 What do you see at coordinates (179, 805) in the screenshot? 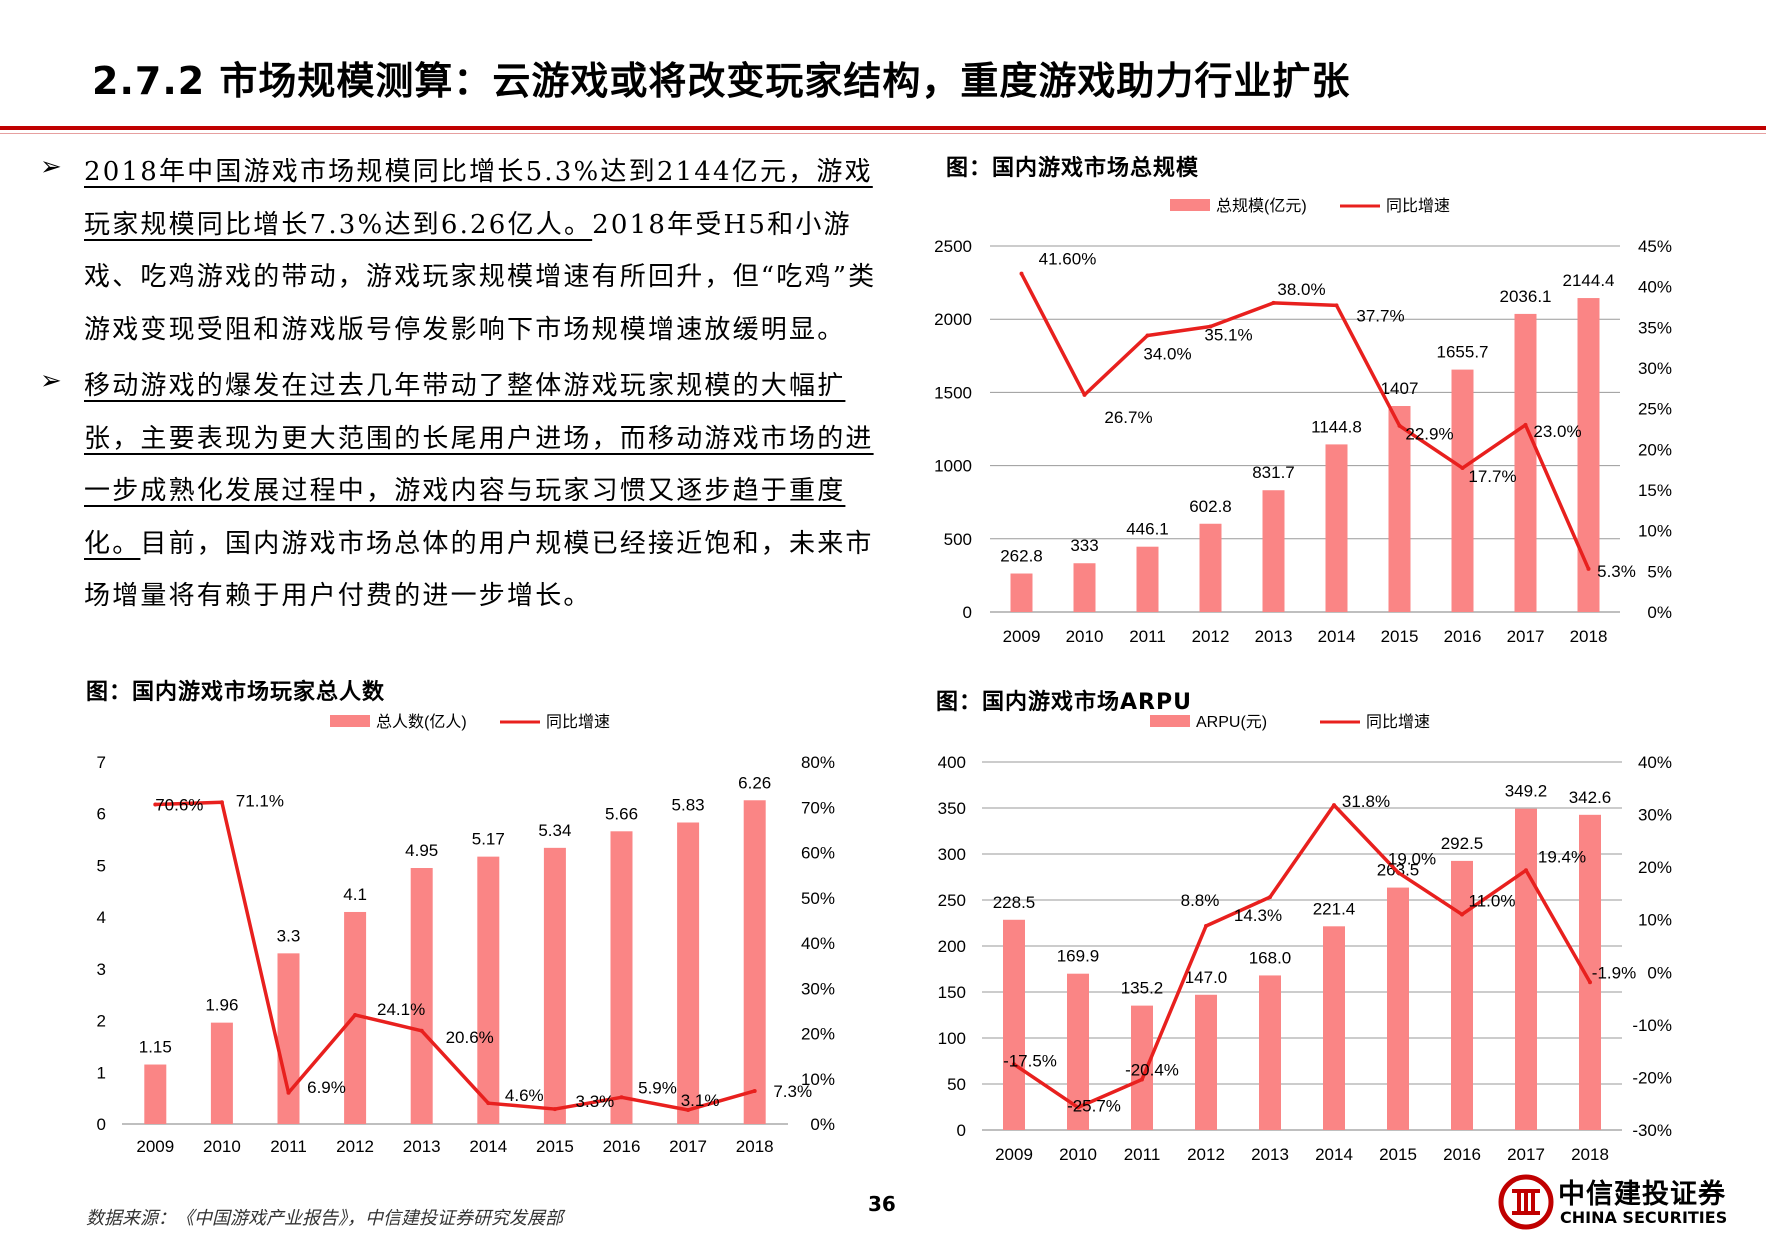
I see `line-data-label: 70.6%` at bounding box center [179, 805].